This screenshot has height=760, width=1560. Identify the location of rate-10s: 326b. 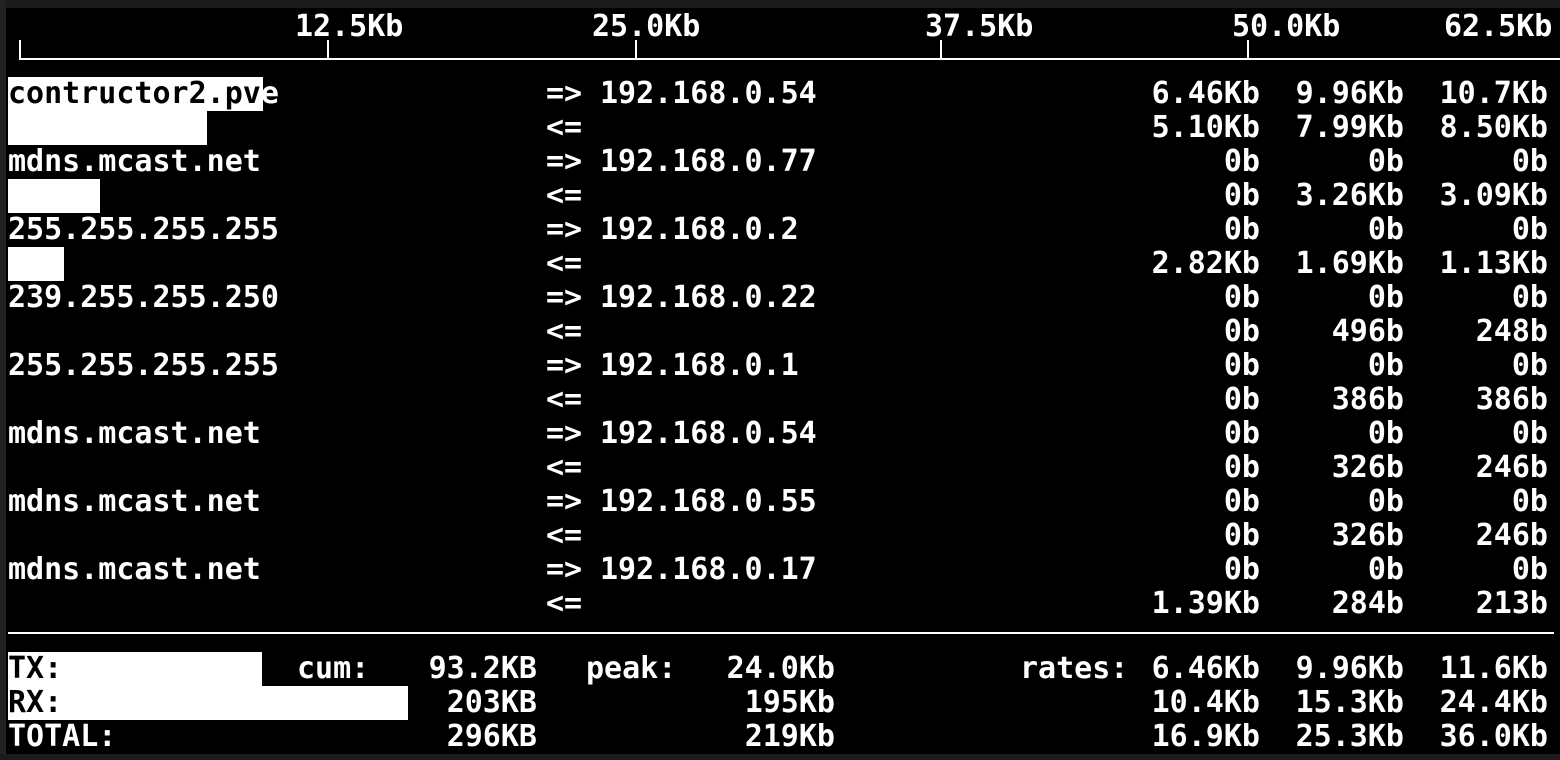
(1367, 467).